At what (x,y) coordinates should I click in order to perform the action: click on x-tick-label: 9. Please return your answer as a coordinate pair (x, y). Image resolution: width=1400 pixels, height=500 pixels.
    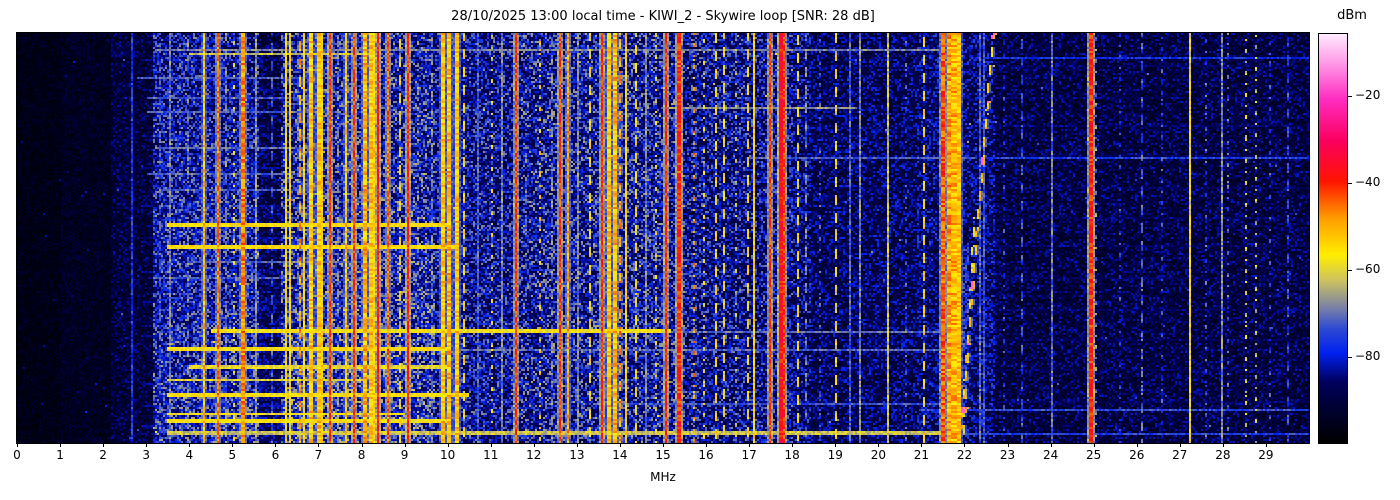
    Looking at the image, I should click on (404, 455).